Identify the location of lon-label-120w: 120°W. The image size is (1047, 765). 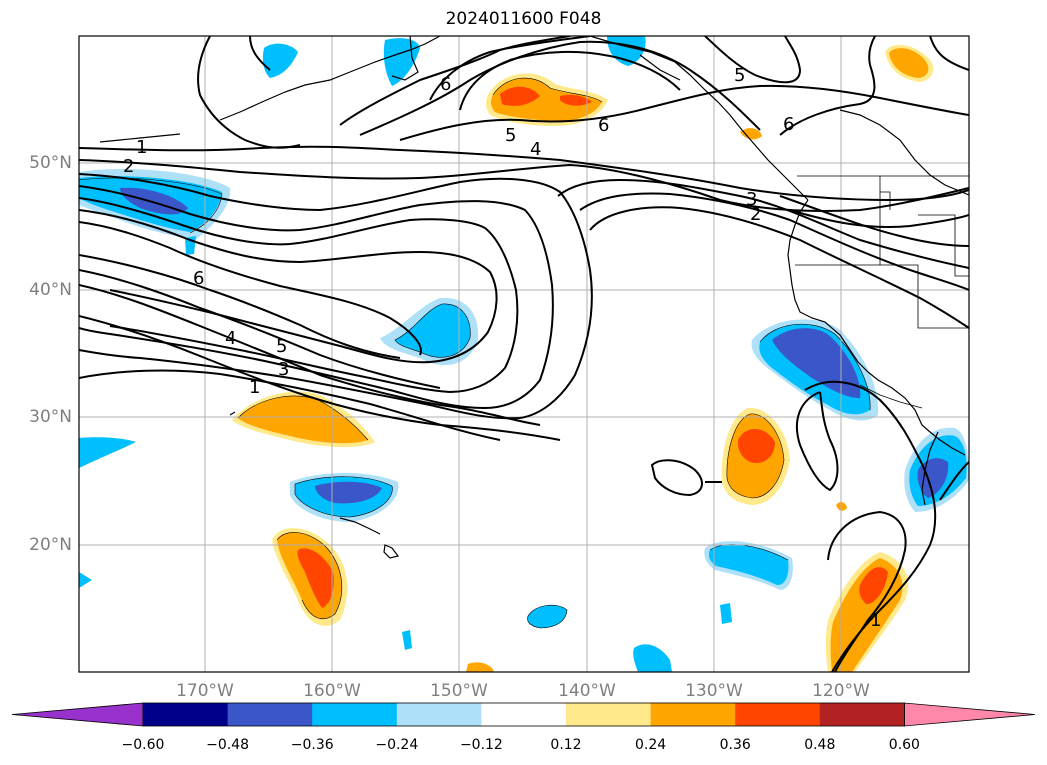
(841, 691).